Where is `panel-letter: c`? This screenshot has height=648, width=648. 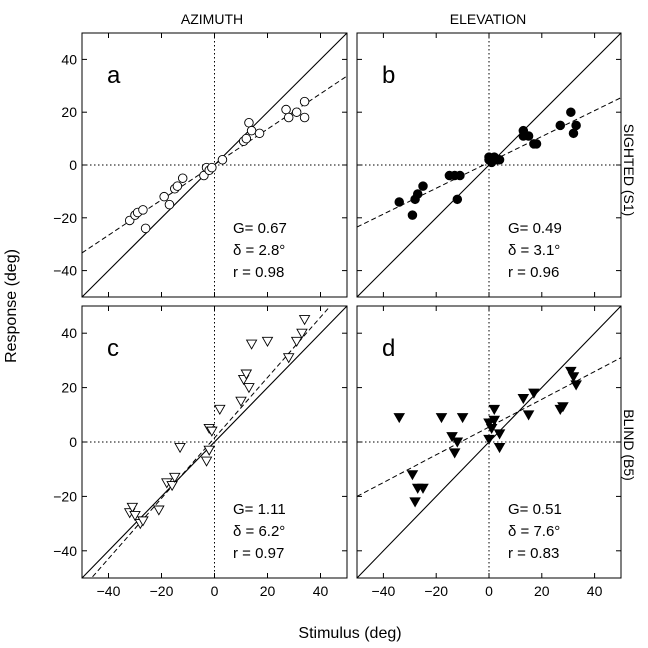 panel-letter: c is located at coordinates (113, 348).